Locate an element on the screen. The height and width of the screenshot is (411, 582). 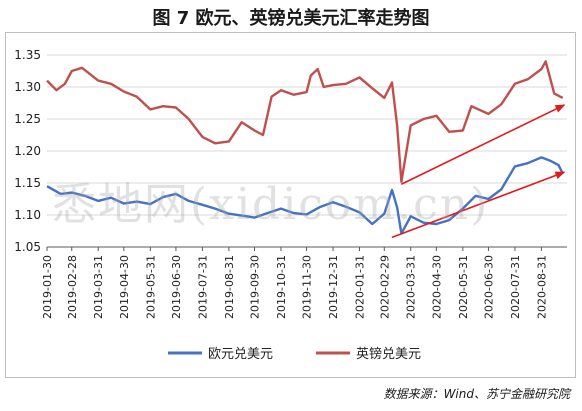
x-tick-label: 2019-09-30 is located at coordinates (254, 287).